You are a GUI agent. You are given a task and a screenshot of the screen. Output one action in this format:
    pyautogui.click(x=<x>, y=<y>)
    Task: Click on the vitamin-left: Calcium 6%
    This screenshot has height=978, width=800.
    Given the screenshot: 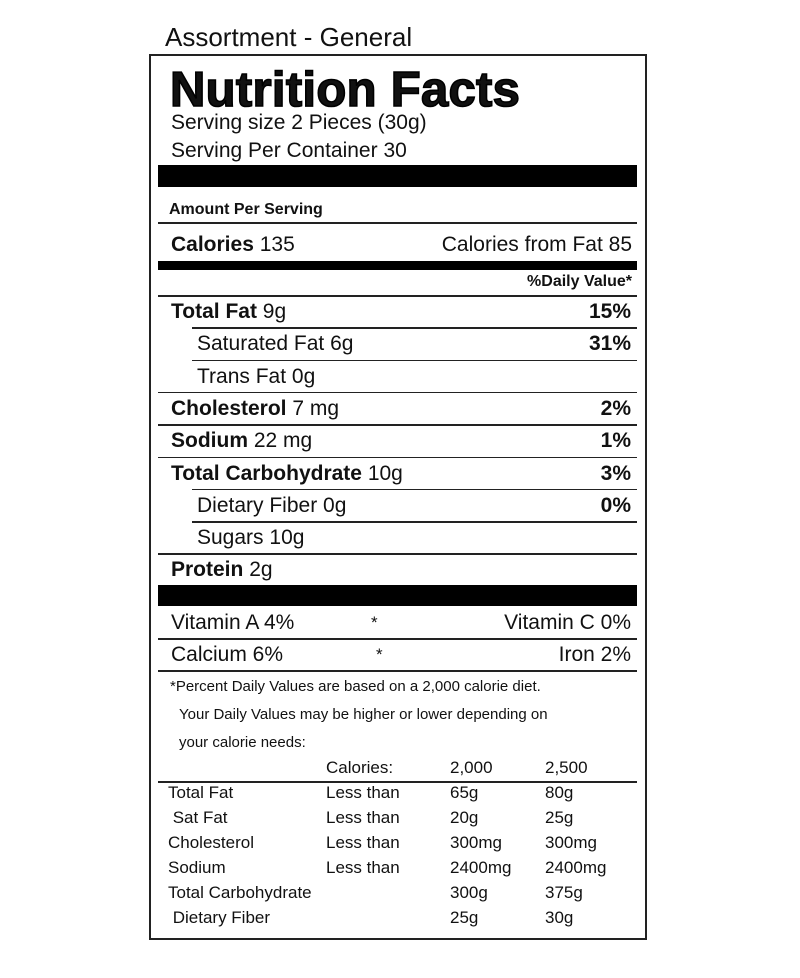 What is the action you would take?
    pyautogui.click(x=227, y=654)
    